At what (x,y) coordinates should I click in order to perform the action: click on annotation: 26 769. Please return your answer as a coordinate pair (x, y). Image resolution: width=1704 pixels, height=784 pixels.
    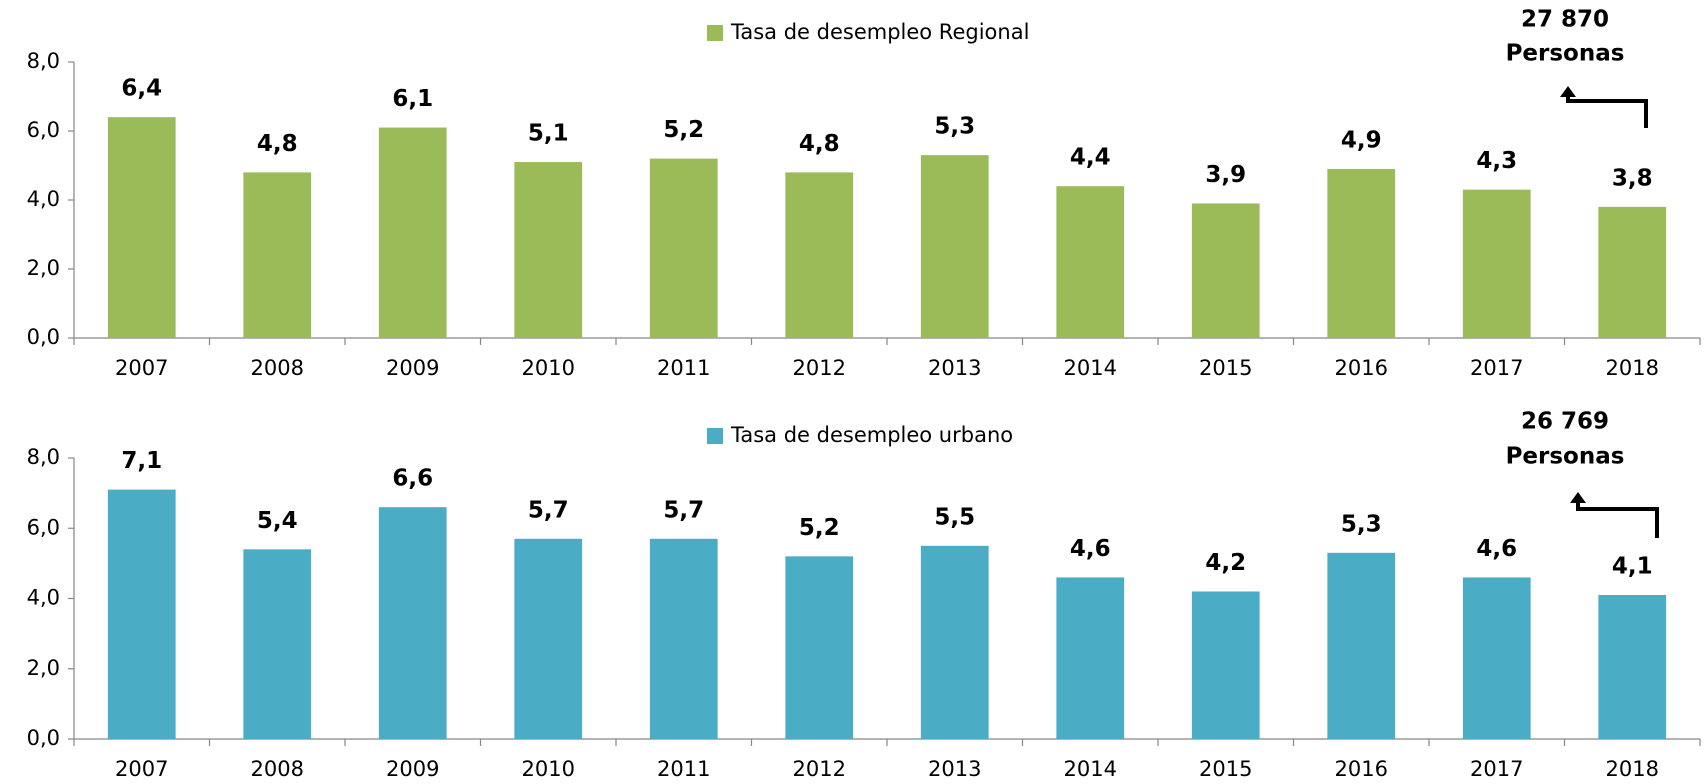
    Looking at the image, I should click on (1565, 422).